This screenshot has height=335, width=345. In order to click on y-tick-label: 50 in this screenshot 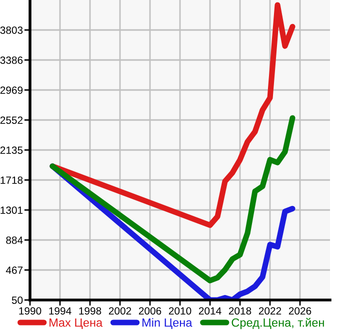, I will do `click(17, 300)`.